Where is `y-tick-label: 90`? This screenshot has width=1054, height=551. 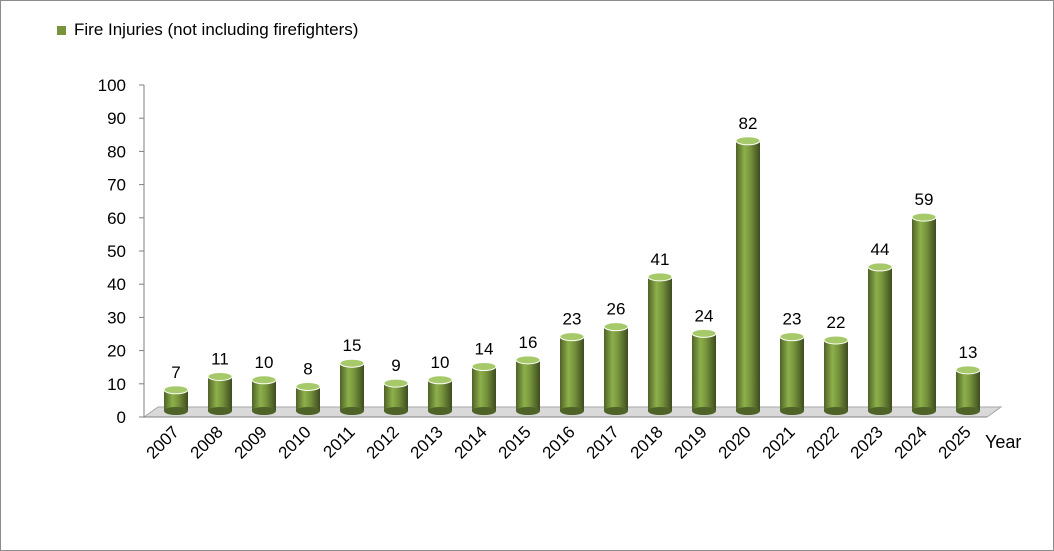
y-tick-label: 90 is located at coordinates (116, 118).